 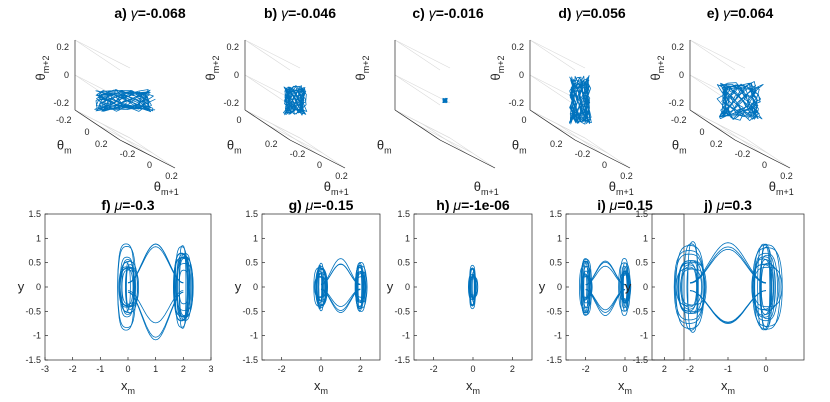 What do you see at coordinates (554, 360) in the screenshot?
I see `y-tick-label: -1.5` at bounding box center [554, 360].